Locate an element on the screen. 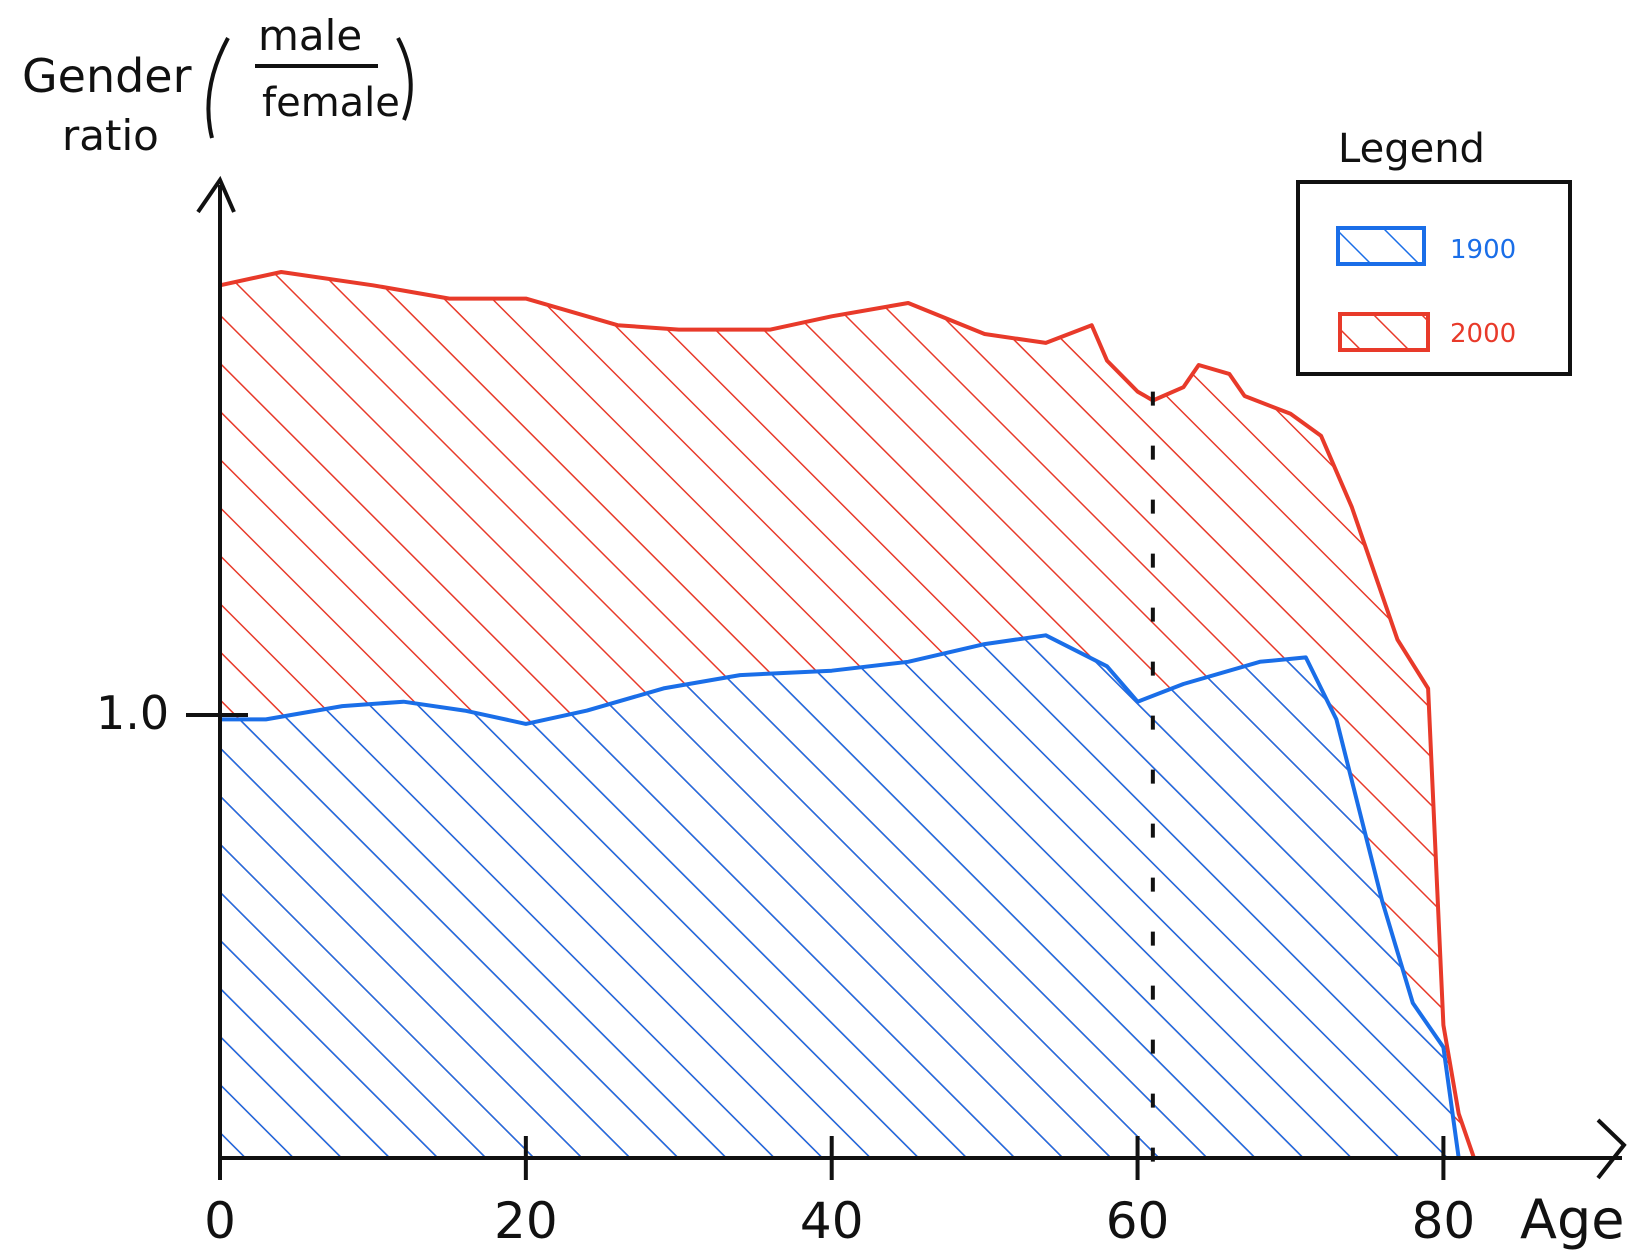  y-axis-arrowhead is located at coordinates (216, 194).